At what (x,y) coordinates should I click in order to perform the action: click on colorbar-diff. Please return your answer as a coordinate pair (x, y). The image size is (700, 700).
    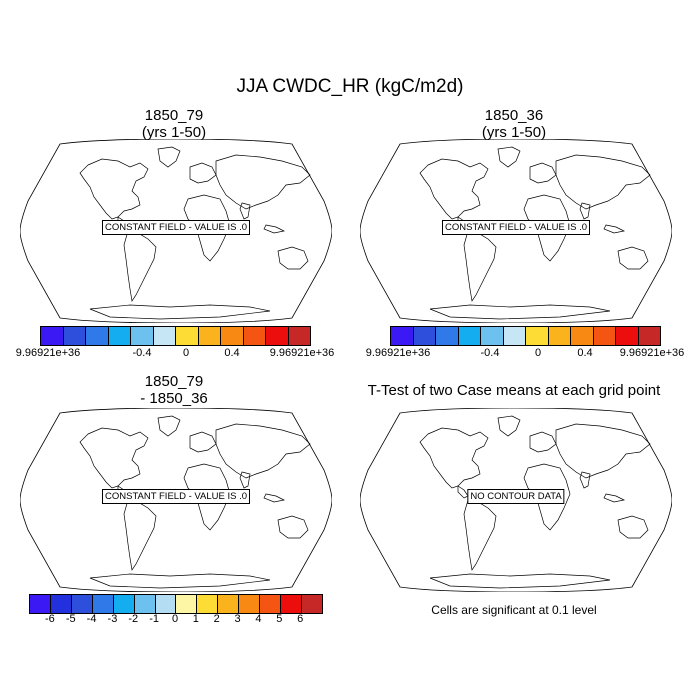
    Looking at the image, I should click on (176, 604).